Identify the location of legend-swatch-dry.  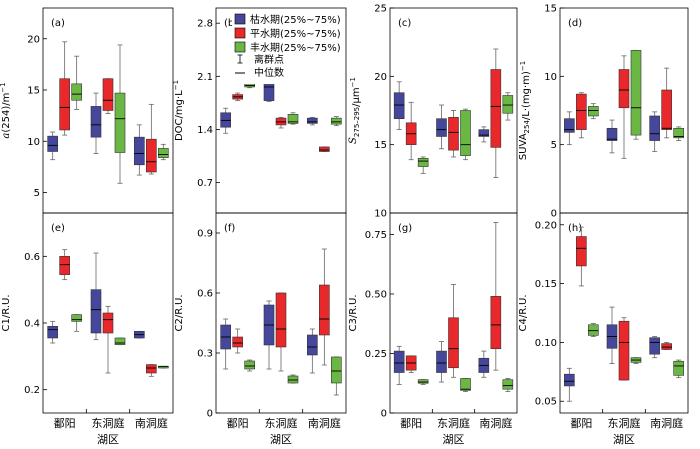
(240, 19).